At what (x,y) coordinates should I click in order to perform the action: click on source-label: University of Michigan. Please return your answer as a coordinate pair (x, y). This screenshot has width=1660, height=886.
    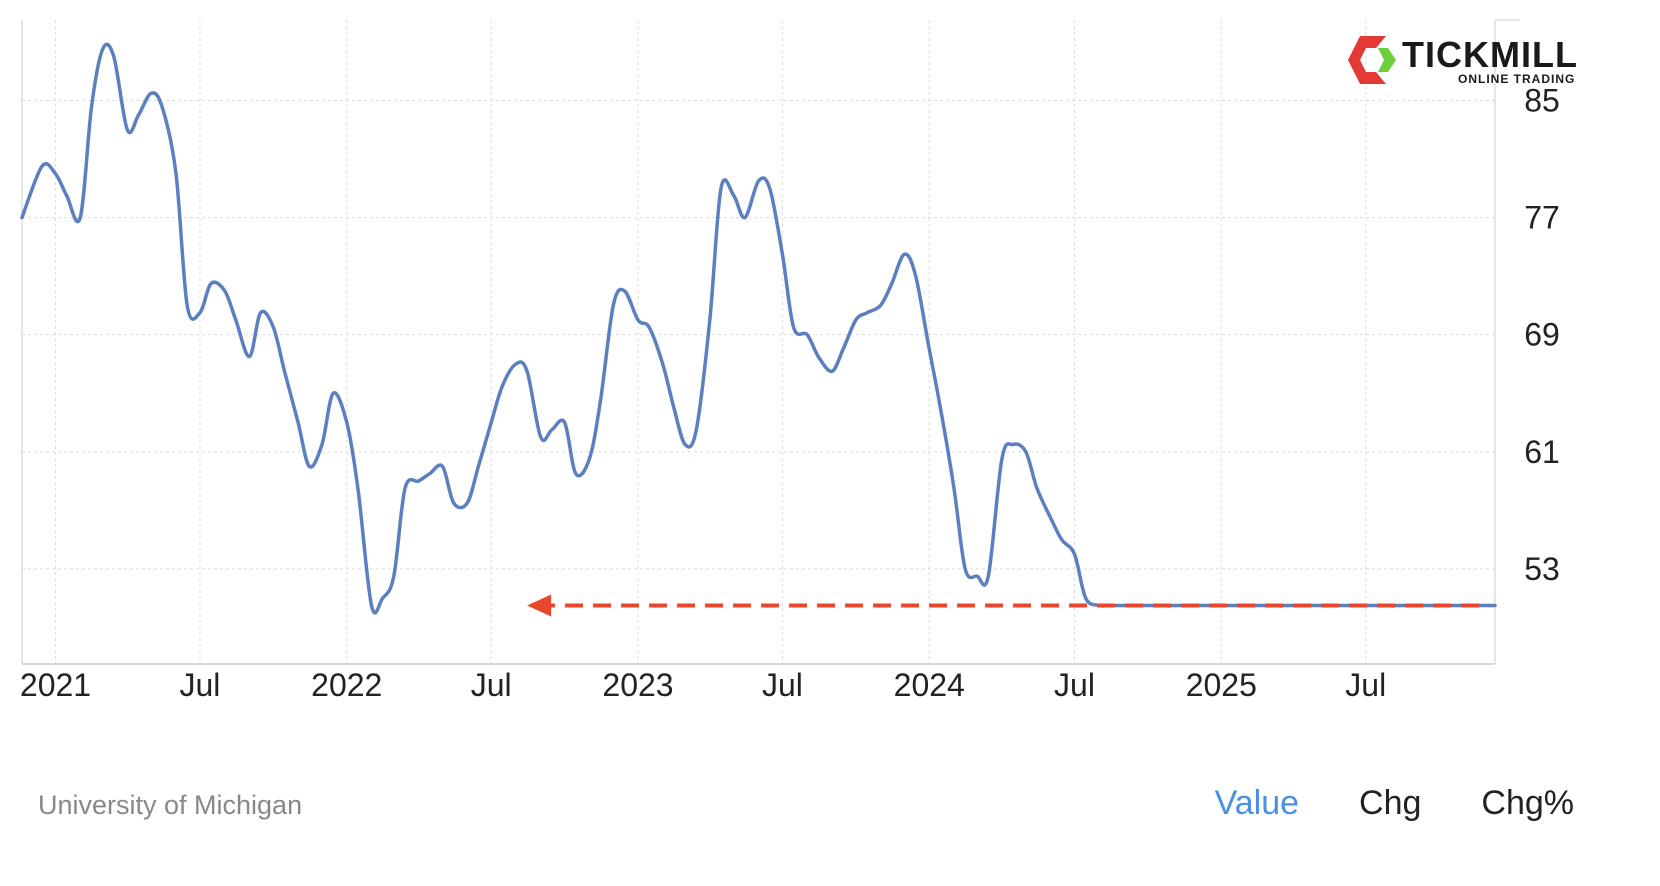
    Looking at the image, I should click on (170, 805).